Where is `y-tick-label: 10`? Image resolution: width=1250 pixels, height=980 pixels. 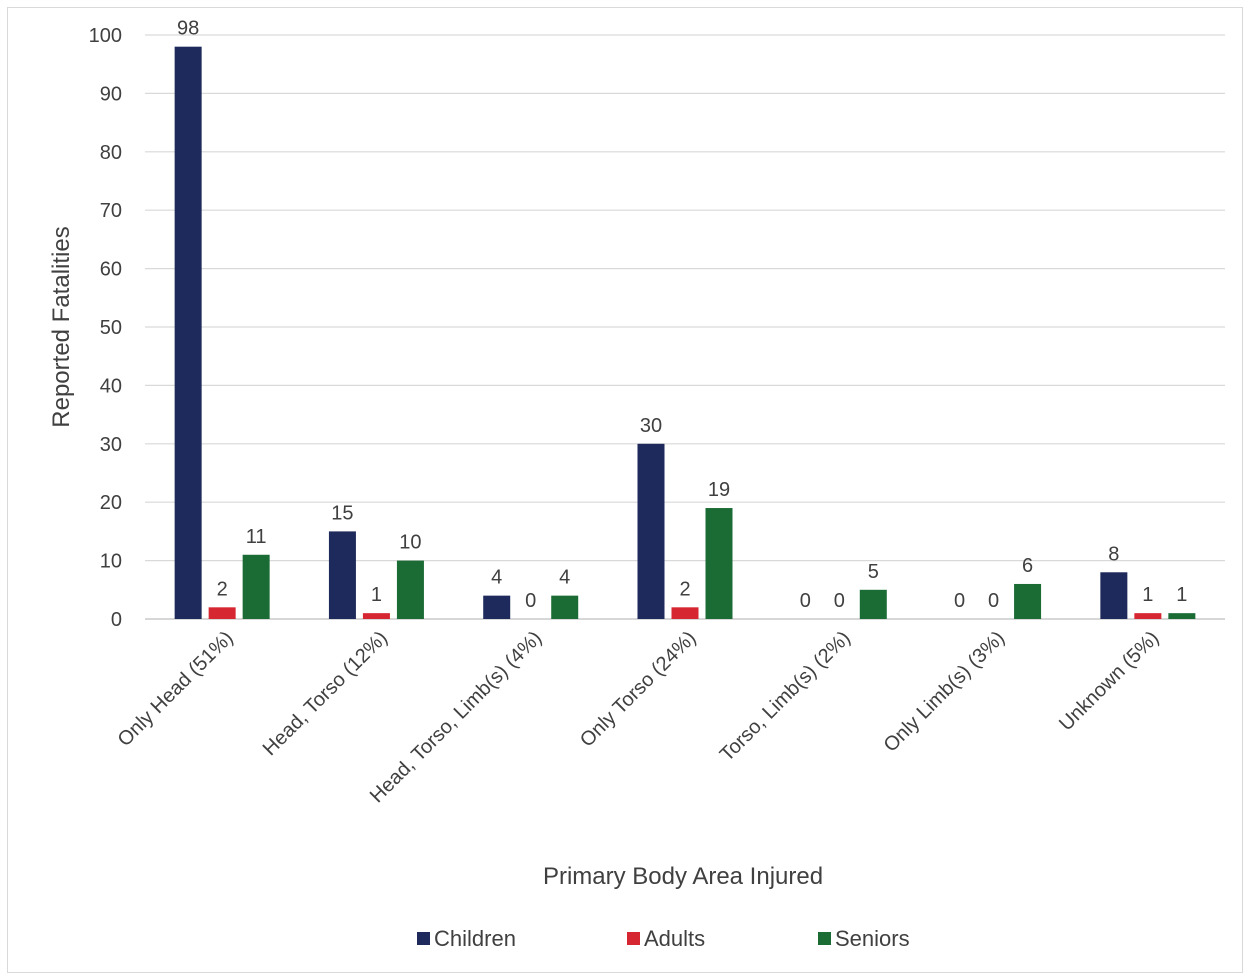 y-tick-label: 10 is located at coordinates (111, 562).